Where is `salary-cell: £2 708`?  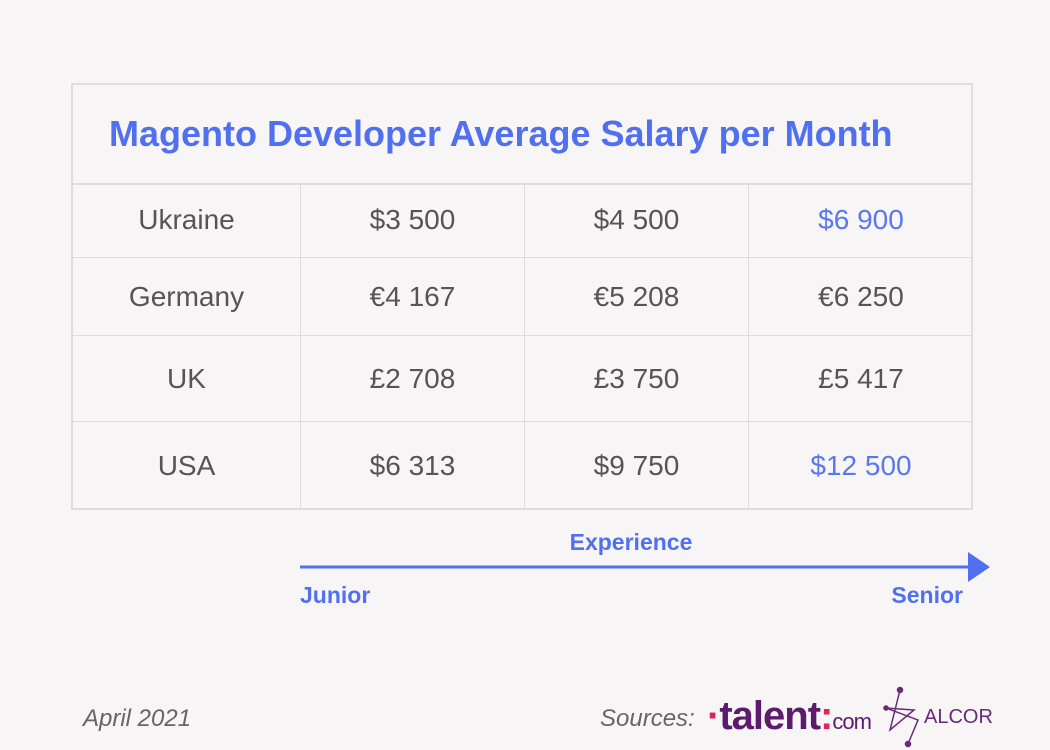 salary-cell: £2 708 is located at coordinates (413, 379).